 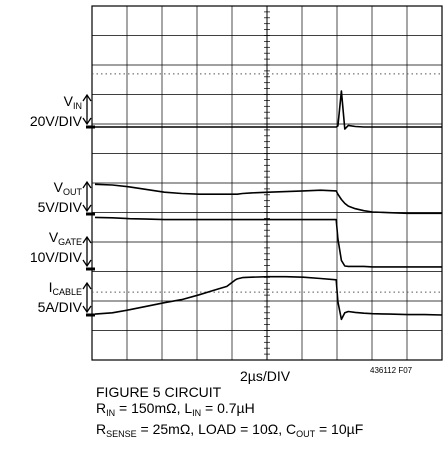 What do you see at coordinates (268, 242) in the screenshot?
I see `trace-vgate` at bounding box center [268, 242].